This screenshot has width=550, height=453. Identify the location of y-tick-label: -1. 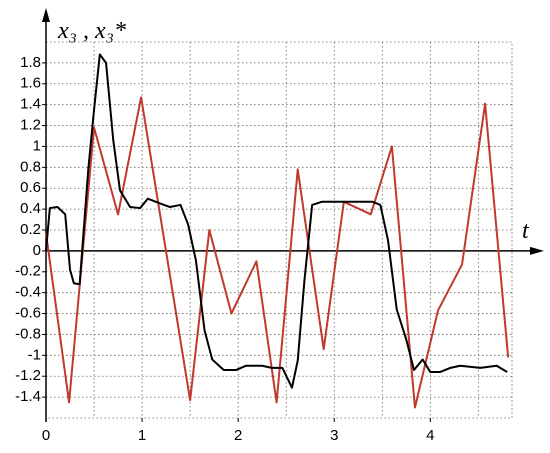
(34, 354).